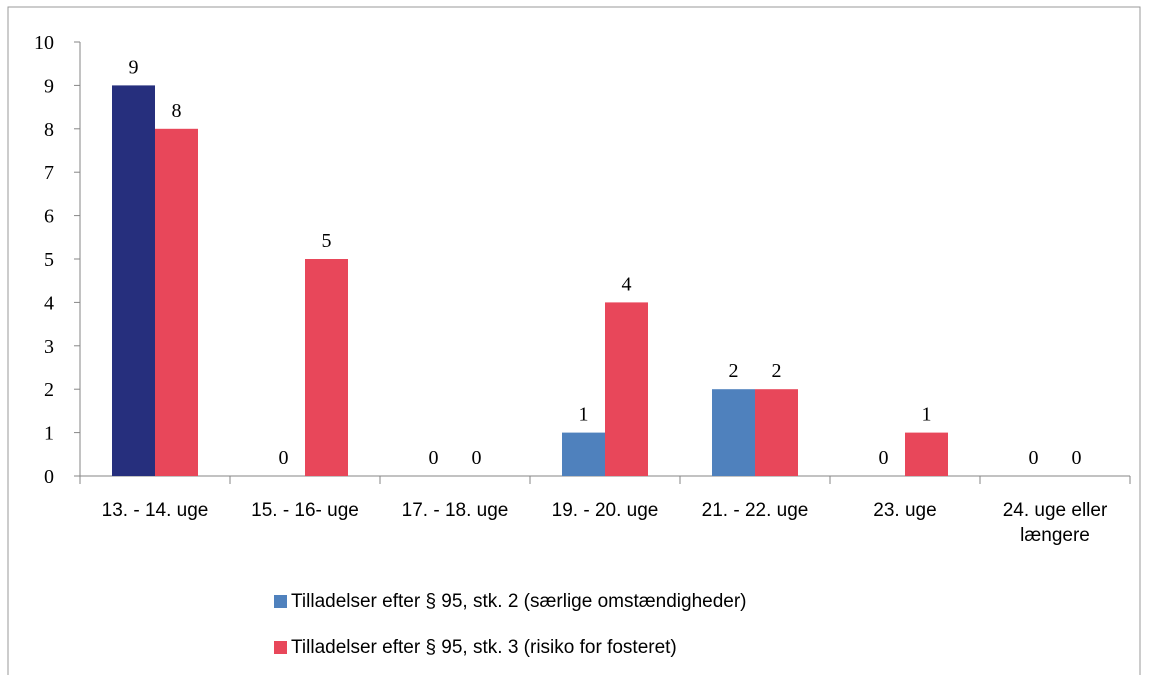 This screenshot has height=675, width=1149. What do you see at coordinates (155, 510) in the screenshot?
I see `x-tick-label: 13. - 14. uge` at bounding box center [155, 510].